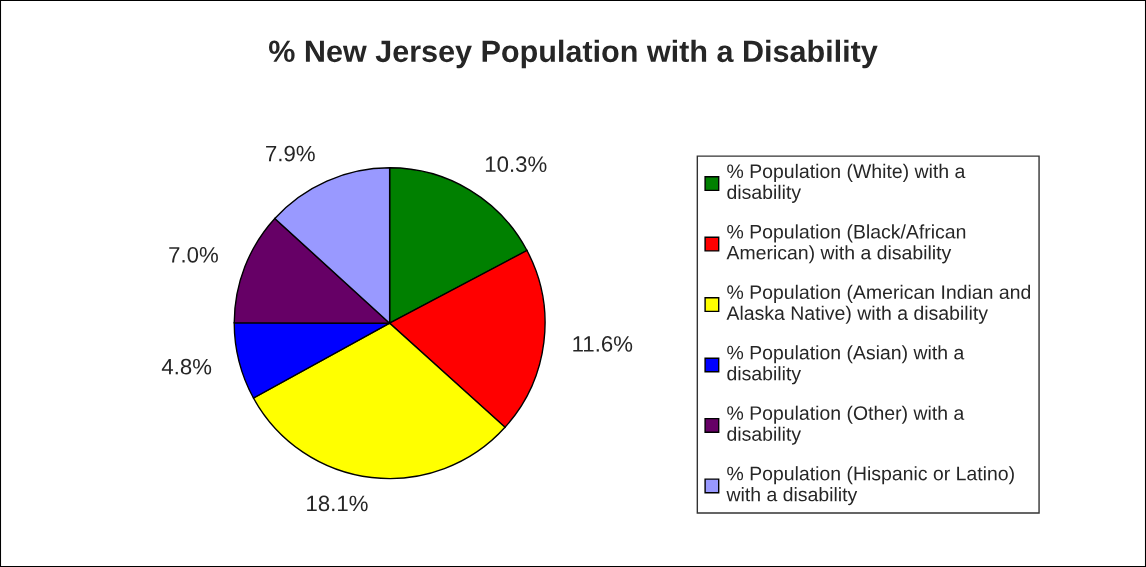 The width and height of the screenshot is (1146, 567). Describe the element at coordinates (846, 365) in the screenshot. I see `legend-label: % Population (Asian) with a disability` at that location.